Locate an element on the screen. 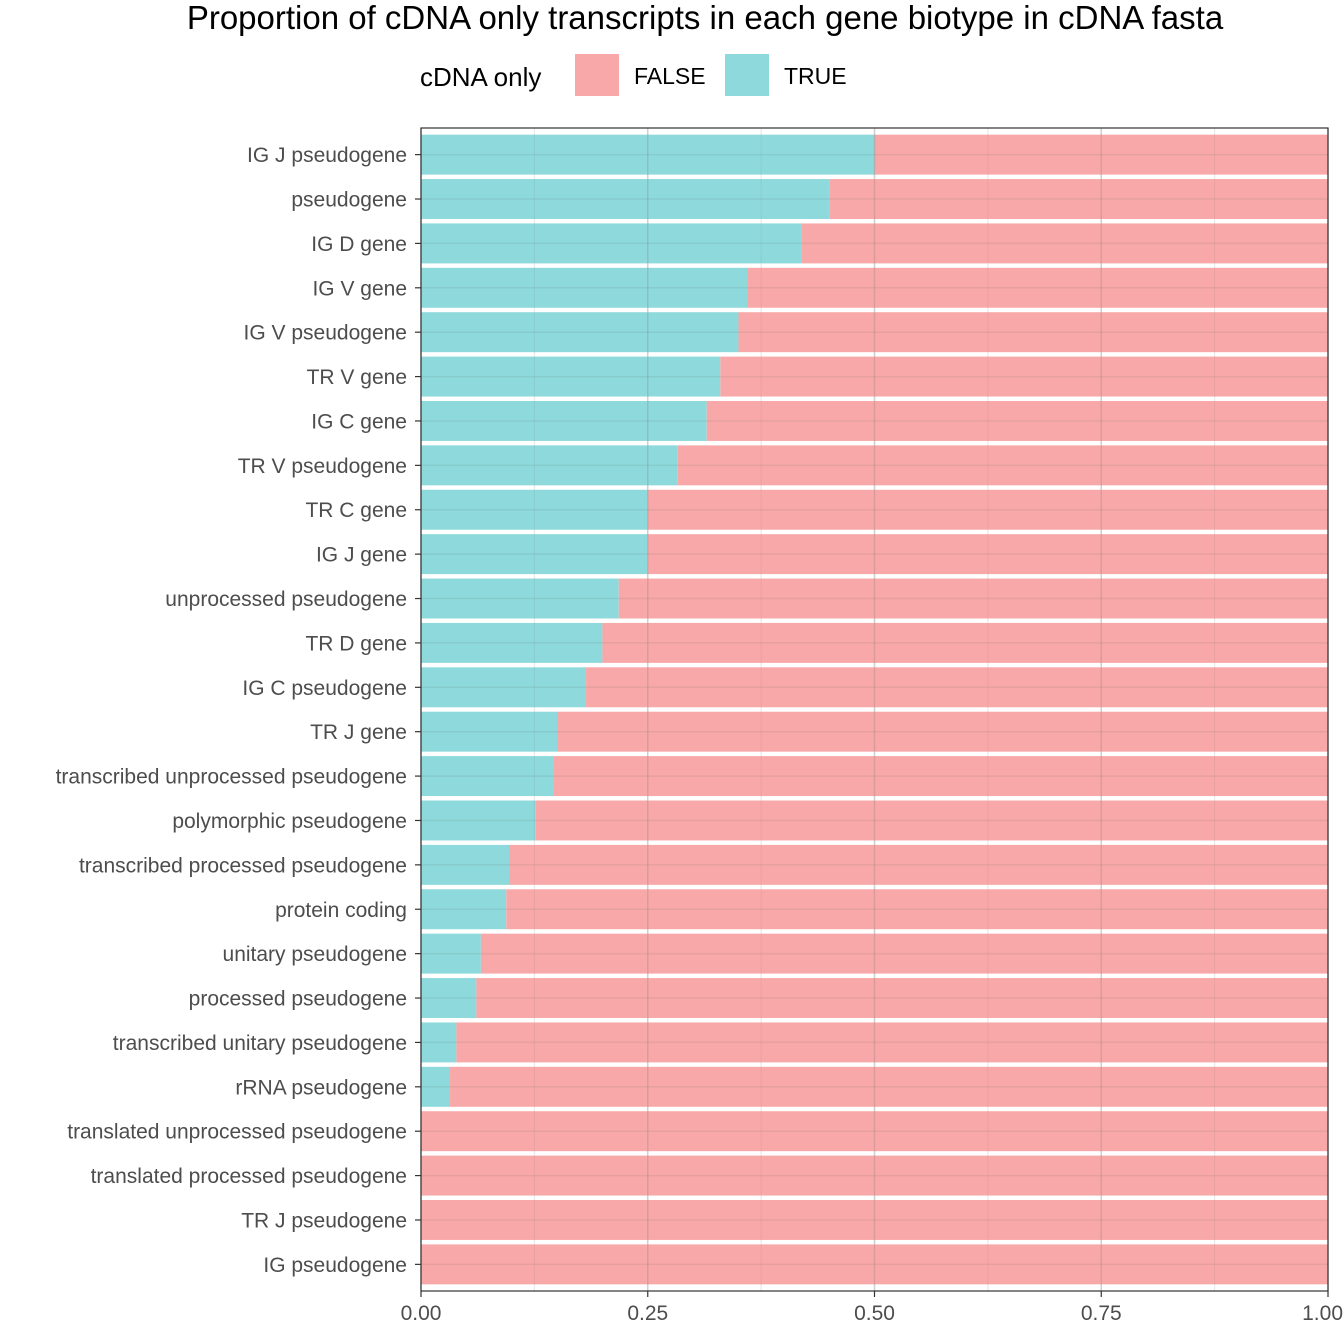 This screenshot has width=1344, height=1344. y-tick-label: protein coding is located at coordinates (341, 910).